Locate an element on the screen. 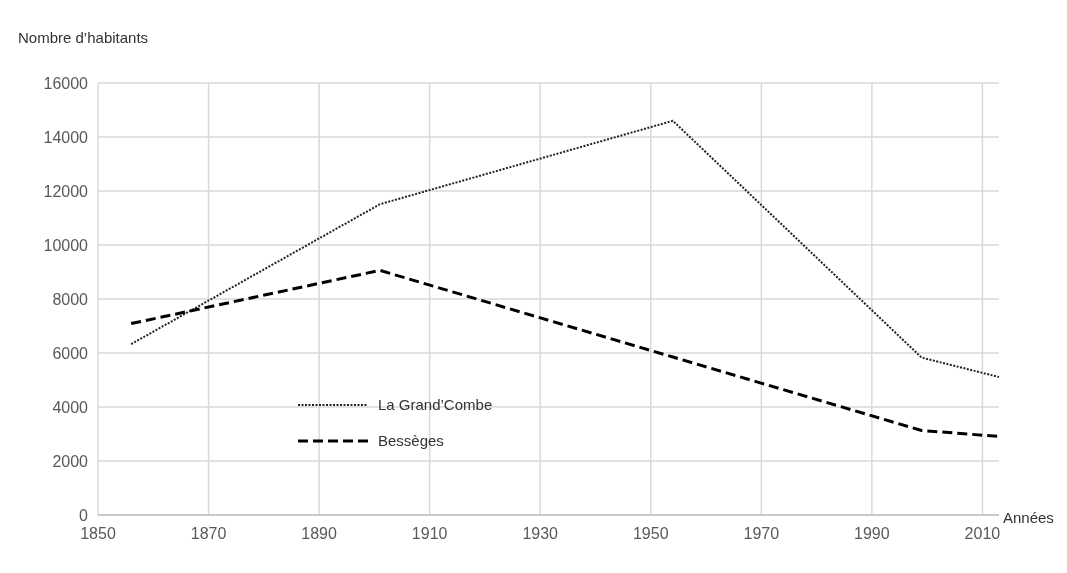 This screenshot has height=573, width=1067. y-tick-label: 10000 is located at coordinates (66, 245).